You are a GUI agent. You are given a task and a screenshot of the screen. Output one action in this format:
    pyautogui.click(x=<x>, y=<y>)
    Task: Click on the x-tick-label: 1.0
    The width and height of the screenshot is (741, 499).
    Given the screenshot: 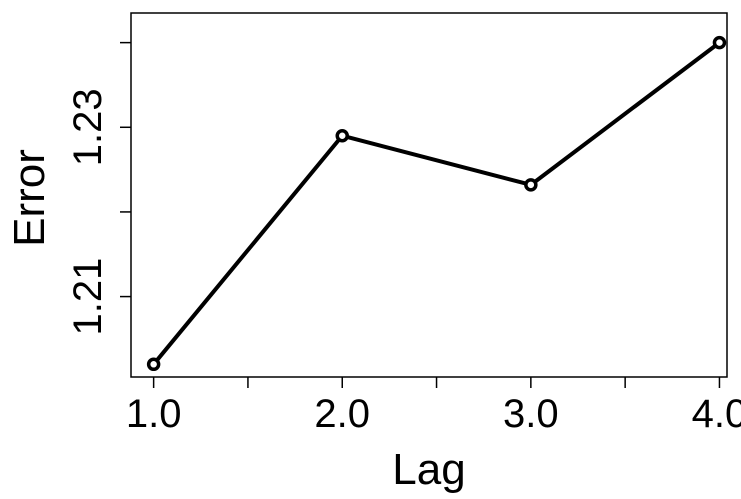 What is the action you would take?
    pyautogui.click(x=154, y=414)
    